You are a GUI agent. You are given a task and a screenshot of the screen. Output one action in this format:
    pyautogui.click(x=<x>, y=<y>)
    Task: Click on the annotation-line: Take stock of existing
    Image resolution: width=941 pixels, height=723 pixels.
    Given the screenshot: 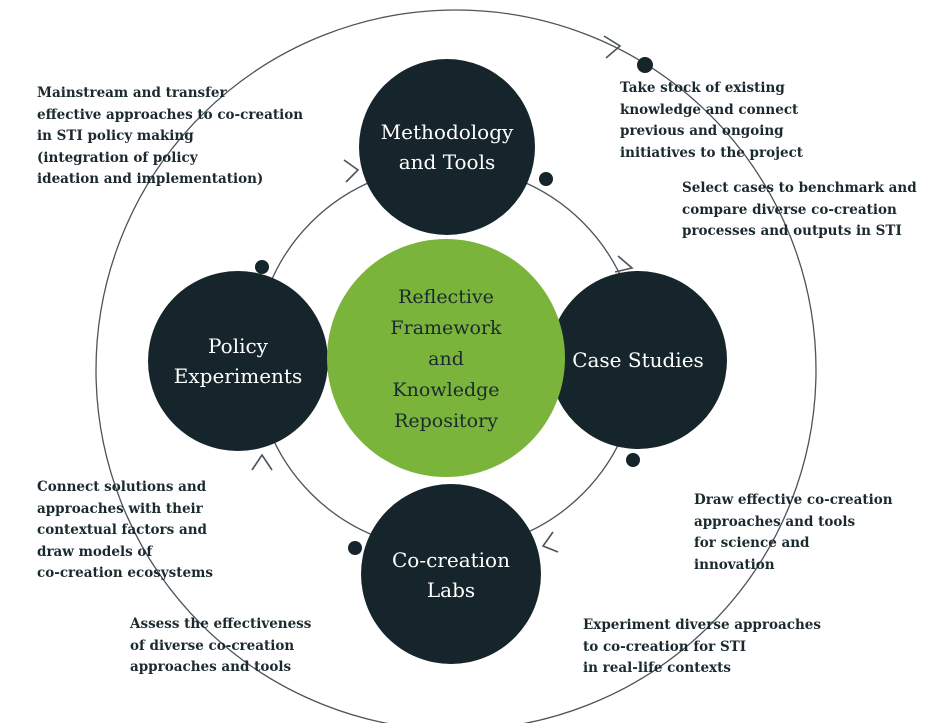 What is the action you would take?
    pyautogui.click(x=702, y=88)
    